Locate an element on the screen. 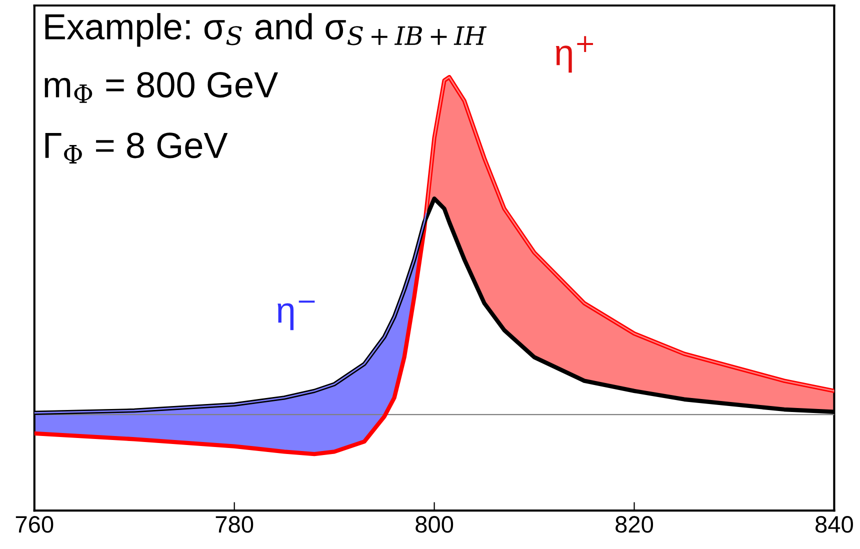 The width and height of the screenshot is (860, 549). x-tick-label: 820 is located at coordinates (635, 524).